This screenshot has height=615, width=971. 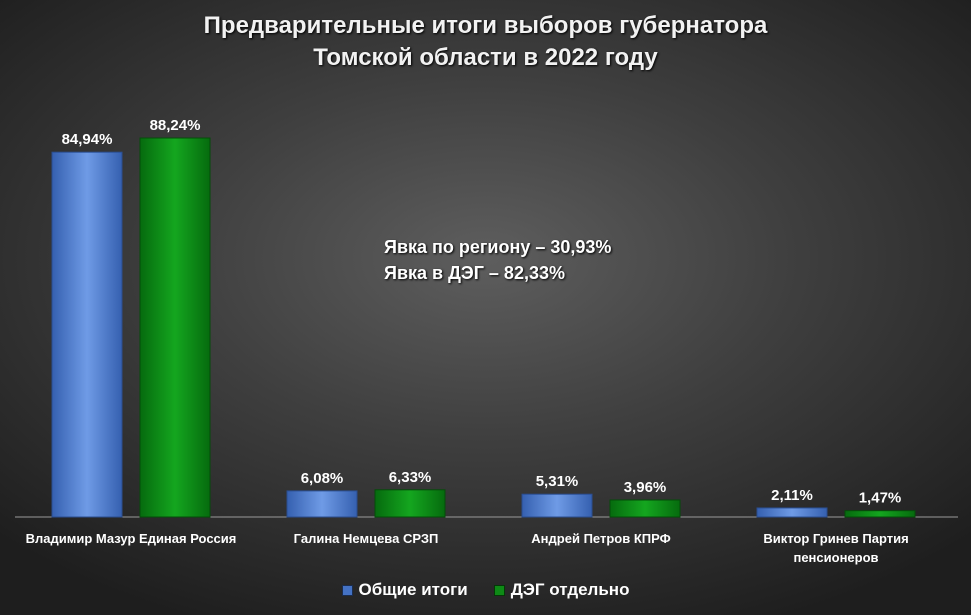 What do you see at coordinates (485, 57) in the screenshot?
I see `chart-title-line-2: Томской области в 2022 году` at bounding box center [485, 57].